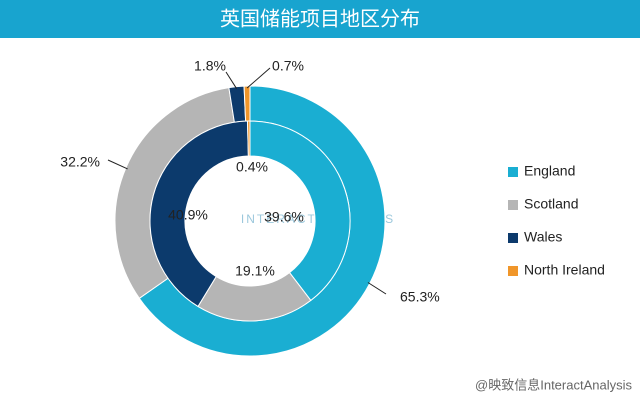  I want to click on footer: @映致信息InteractAnalysis, so click(553, 384).